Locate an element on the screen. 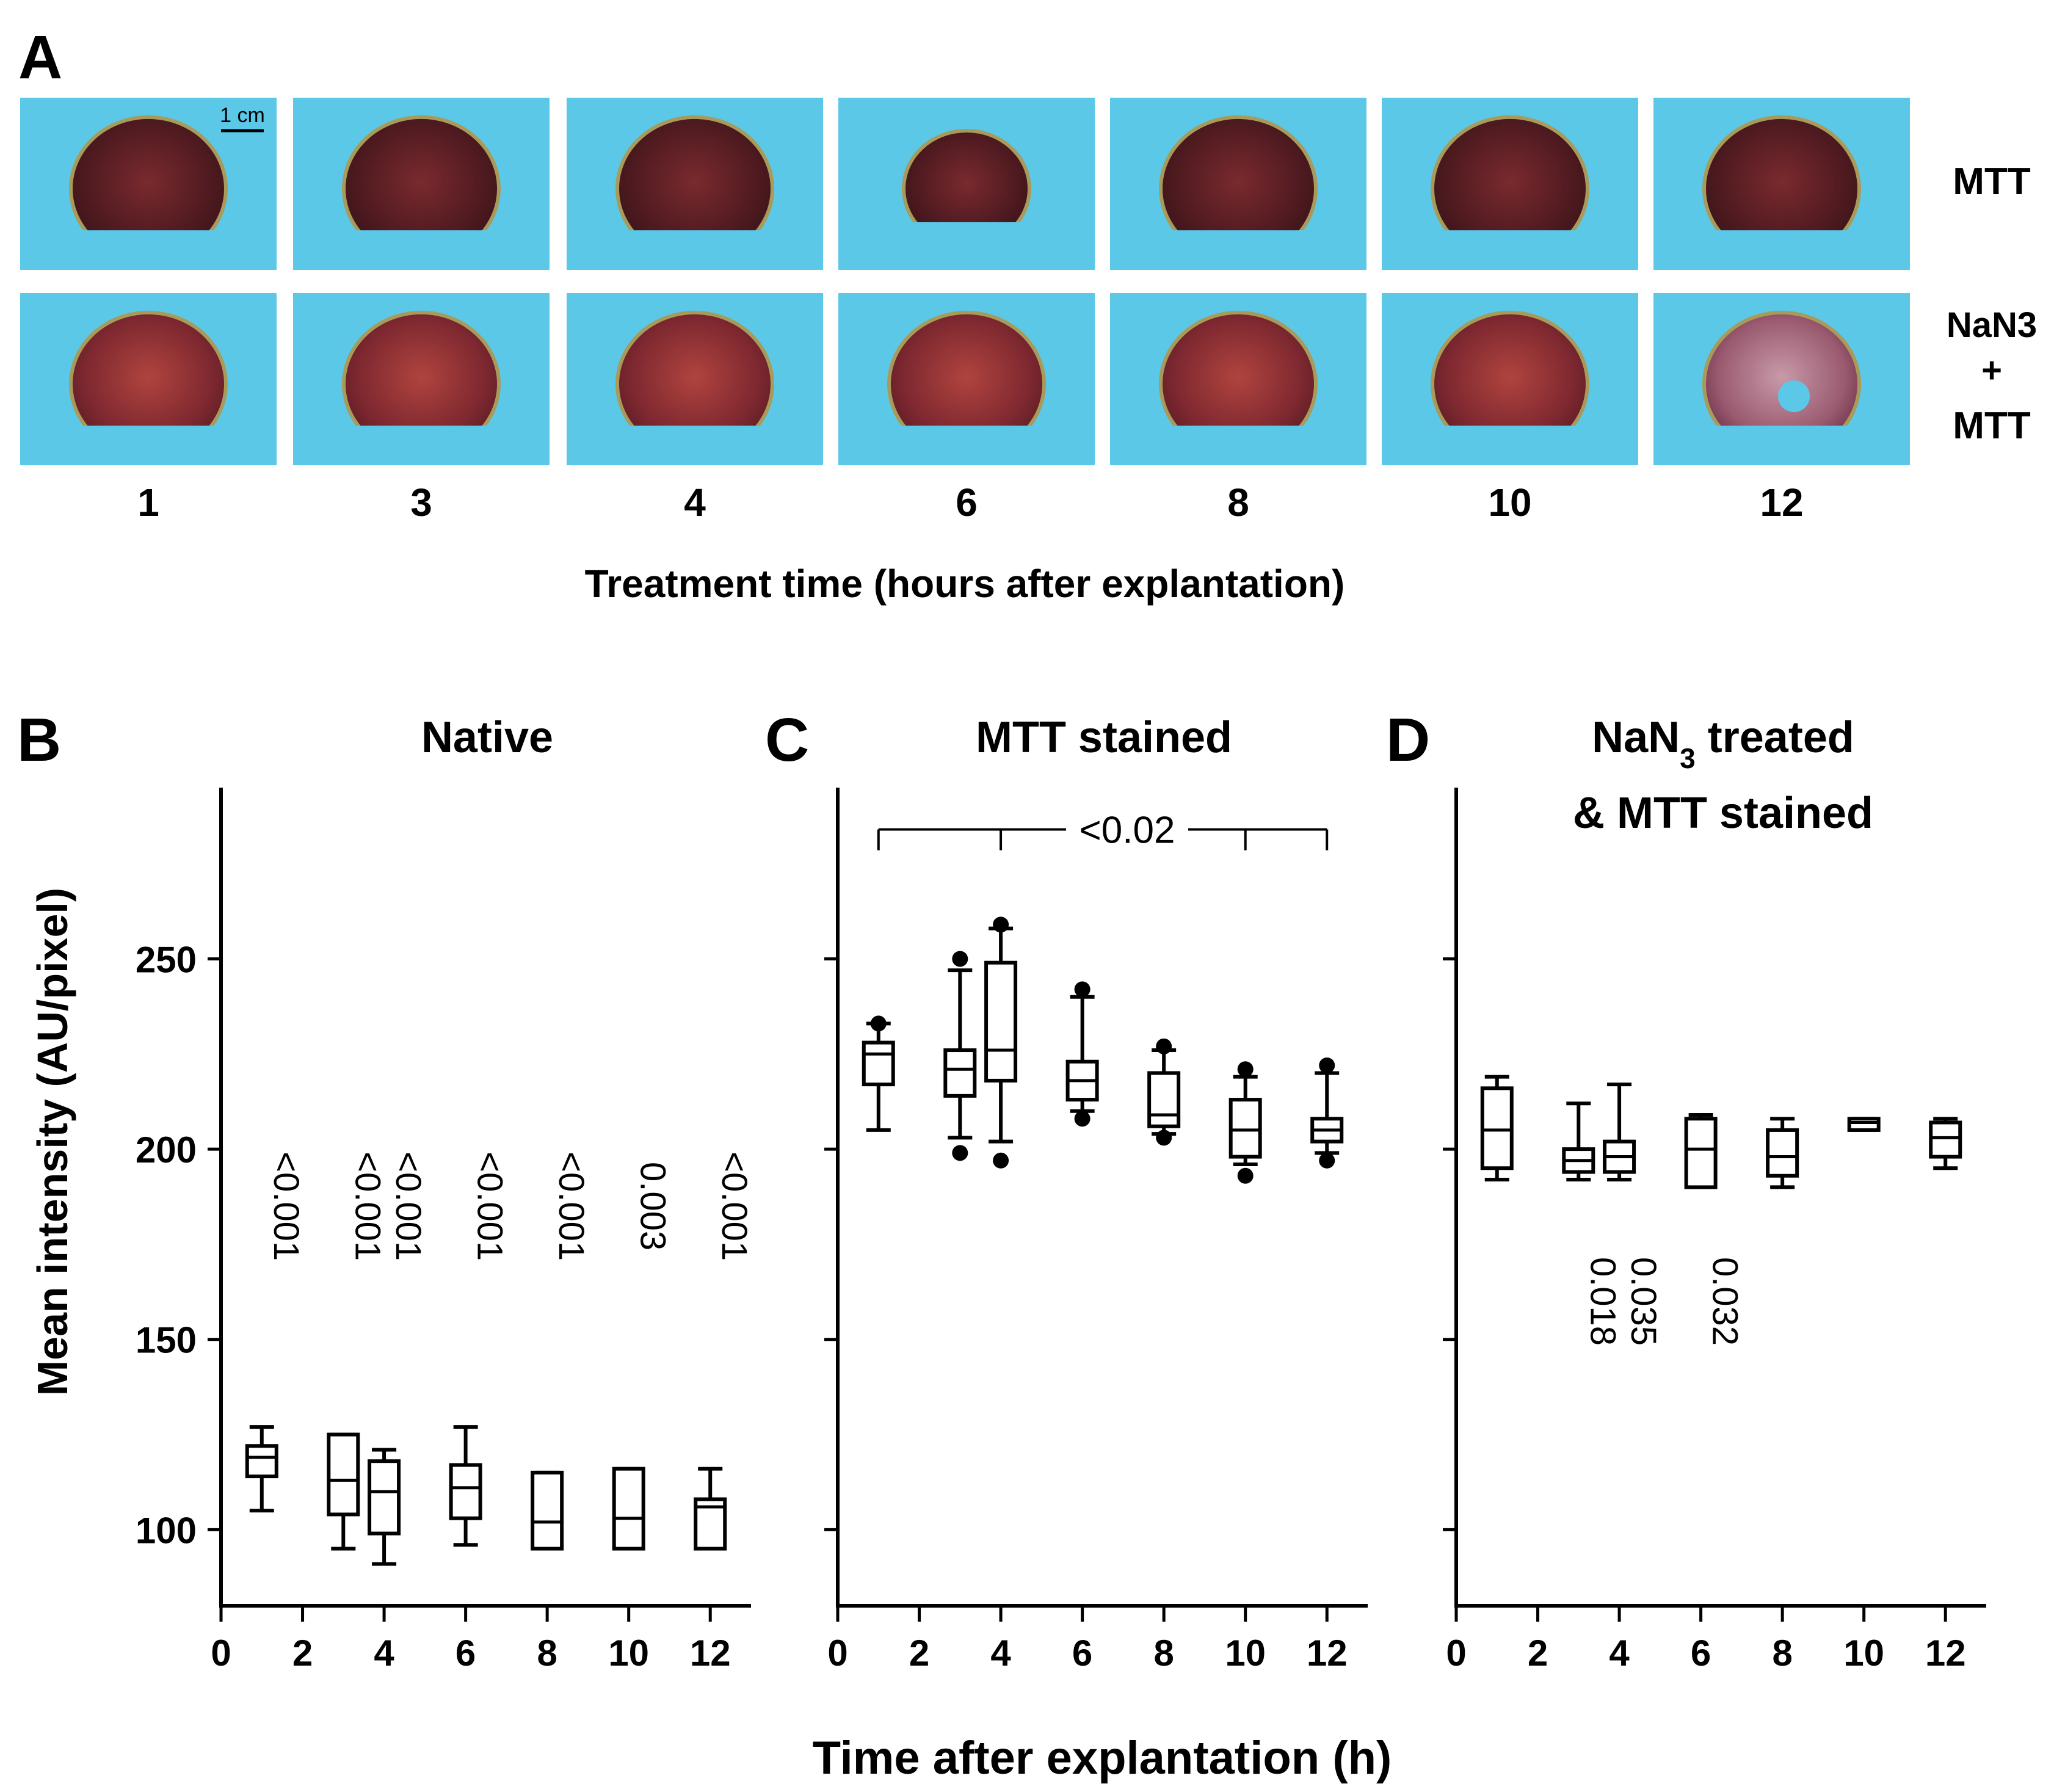  time-label: 12 is located at coordinates (1781, 502).